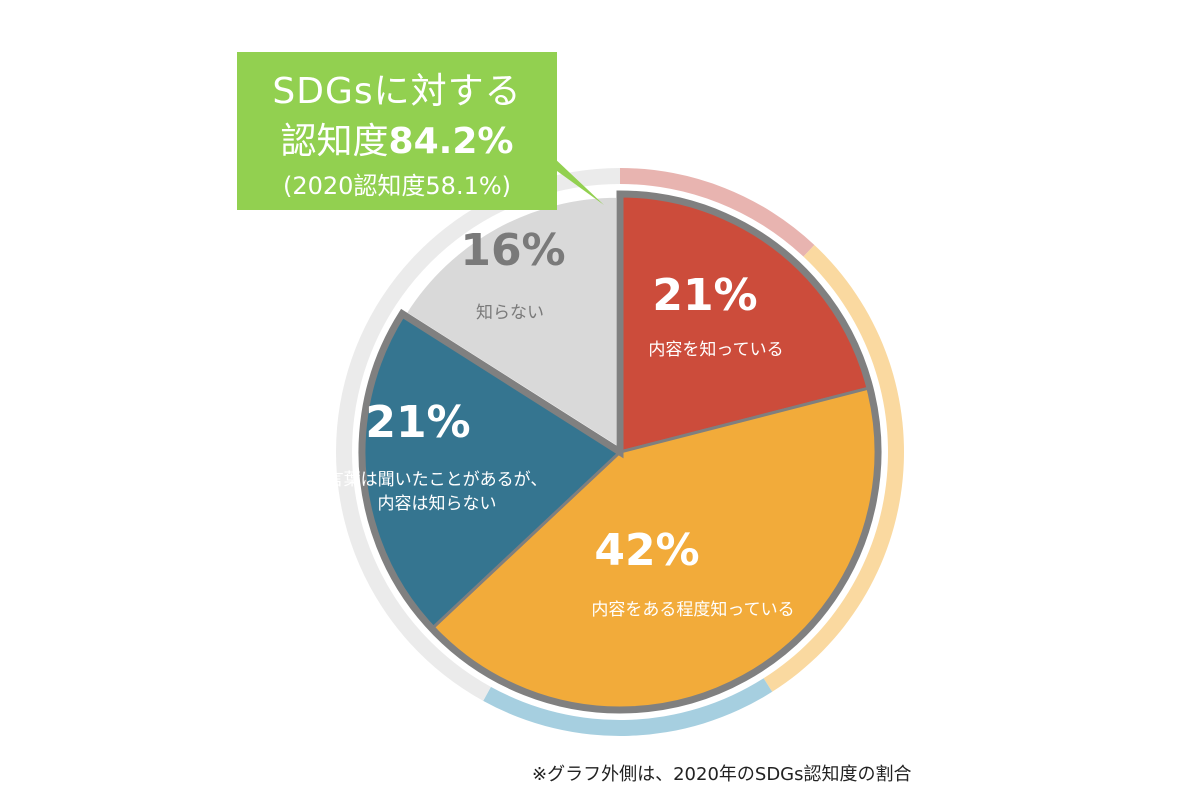 The width and height of the screenshot is (1200, 800). I want to click on callout-line2: 認知度84.2%, so click(397, 138).